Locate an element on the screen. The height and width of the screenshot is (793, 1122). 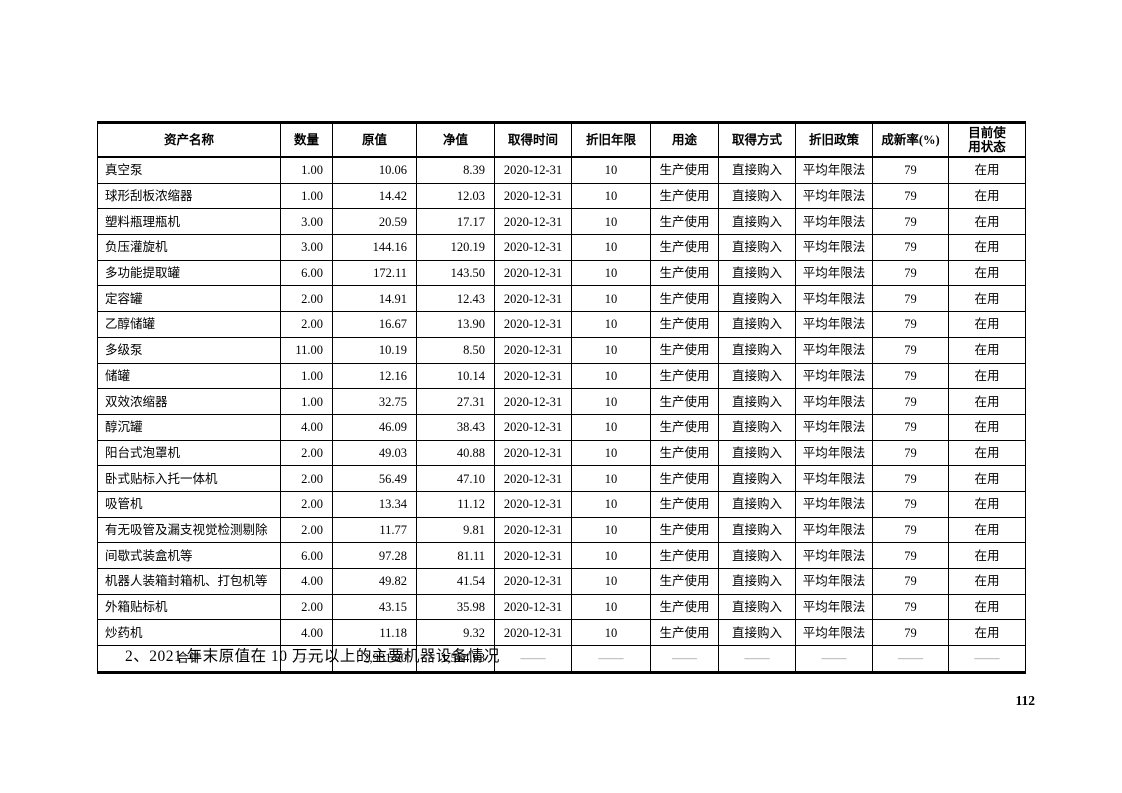
table-cell: 合计 is located at coordinates (189, 659).